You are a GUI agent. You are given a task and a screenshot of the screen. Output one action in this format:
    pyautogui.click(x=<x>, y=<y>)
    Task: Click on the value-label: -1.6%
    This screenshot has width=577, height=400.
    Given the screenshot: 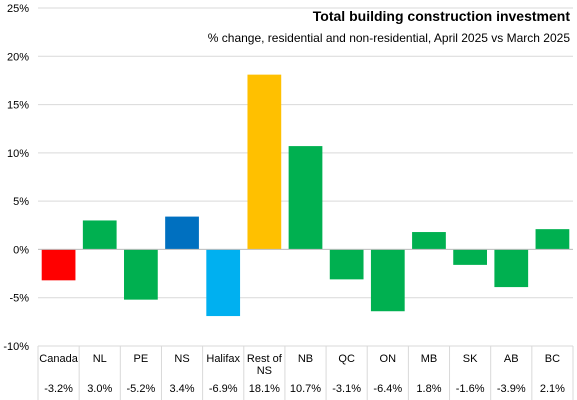 What is the action you would take?
    pyautogui.click(x=470, y=389)
    